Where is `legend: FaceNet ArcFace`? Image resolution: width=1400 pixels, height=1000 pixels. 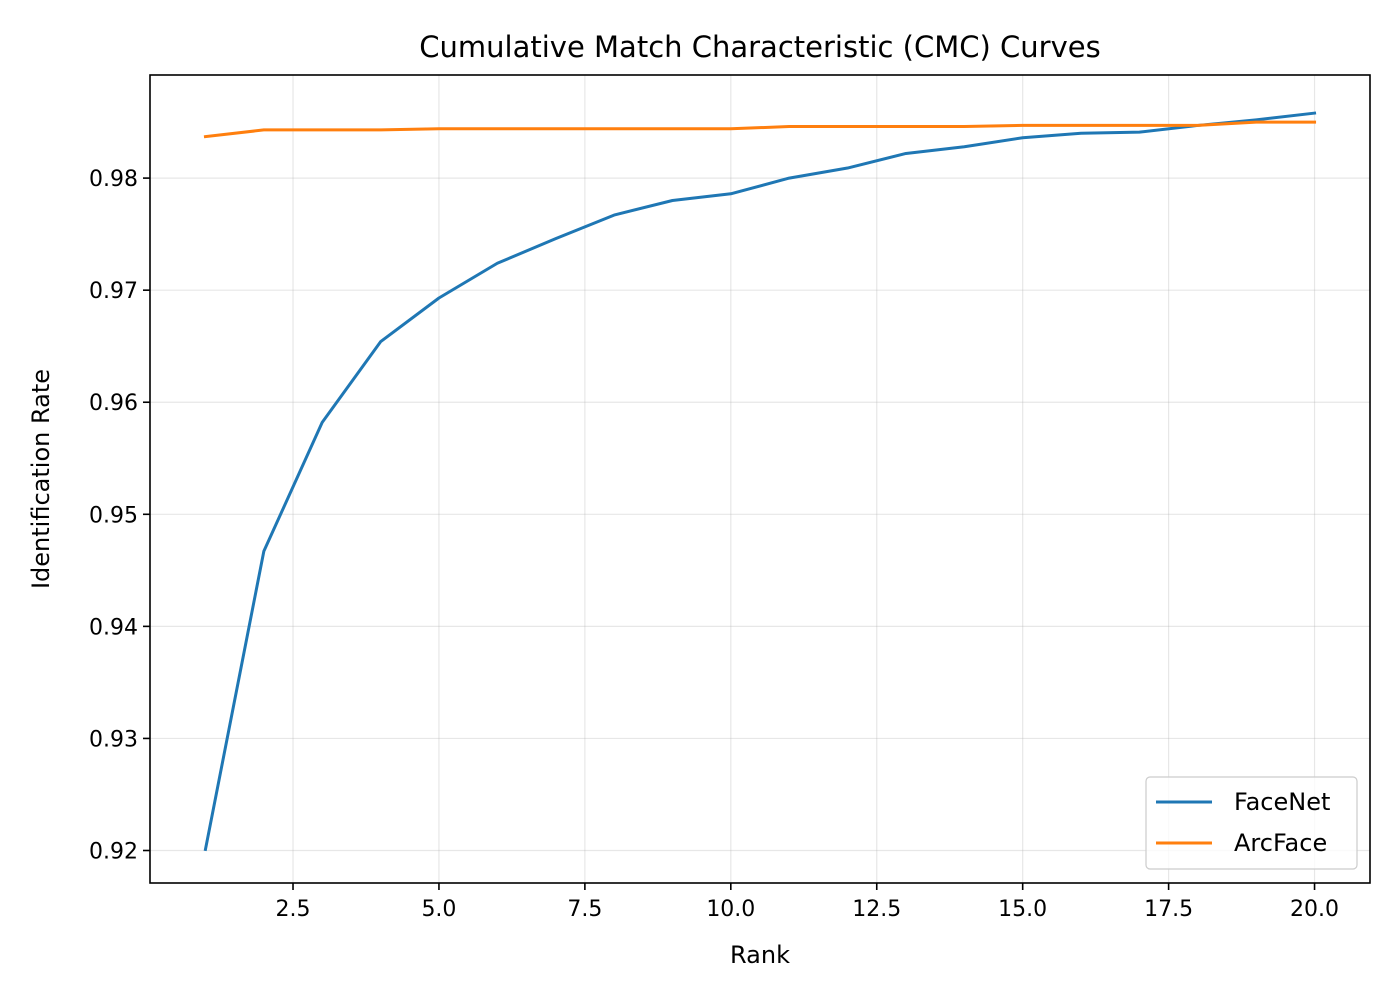
legend: FaceNet ArcFace is located at coordinates (1251, 823).